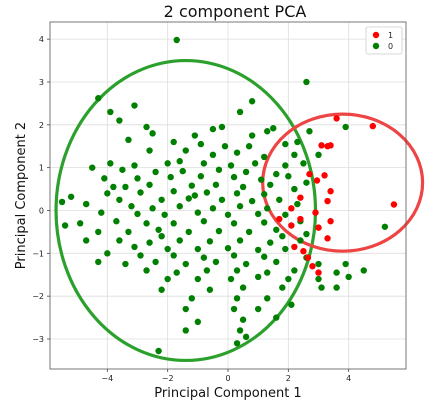 This screenshot has width=445, height=406. What do you see at coordinates (235, 11) in the screenshot?
I see `chart-title: 2 component PCA` at bounding box center [235, 11].